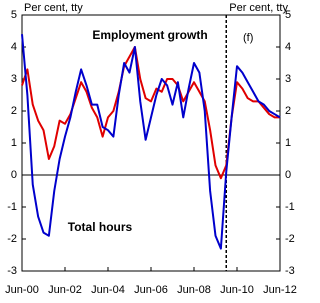 Image resolution: width=320 pixels, height=303 pixels. Describe the element at coordinates (237, 290) in the screenshot. I see `x-tick-label: Jun-10` at that location.